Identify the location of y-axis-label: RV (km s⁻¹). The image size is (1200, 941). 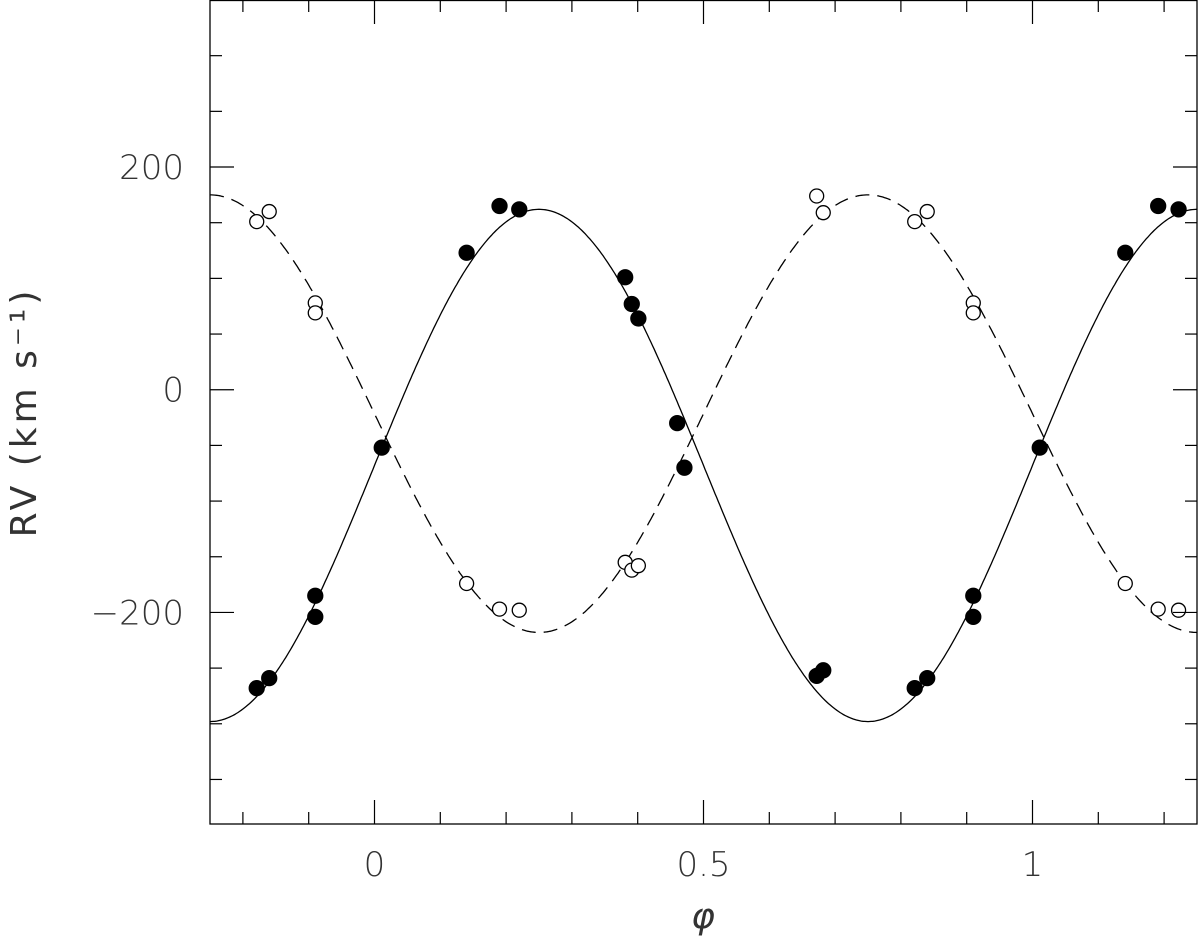
(24, 412).